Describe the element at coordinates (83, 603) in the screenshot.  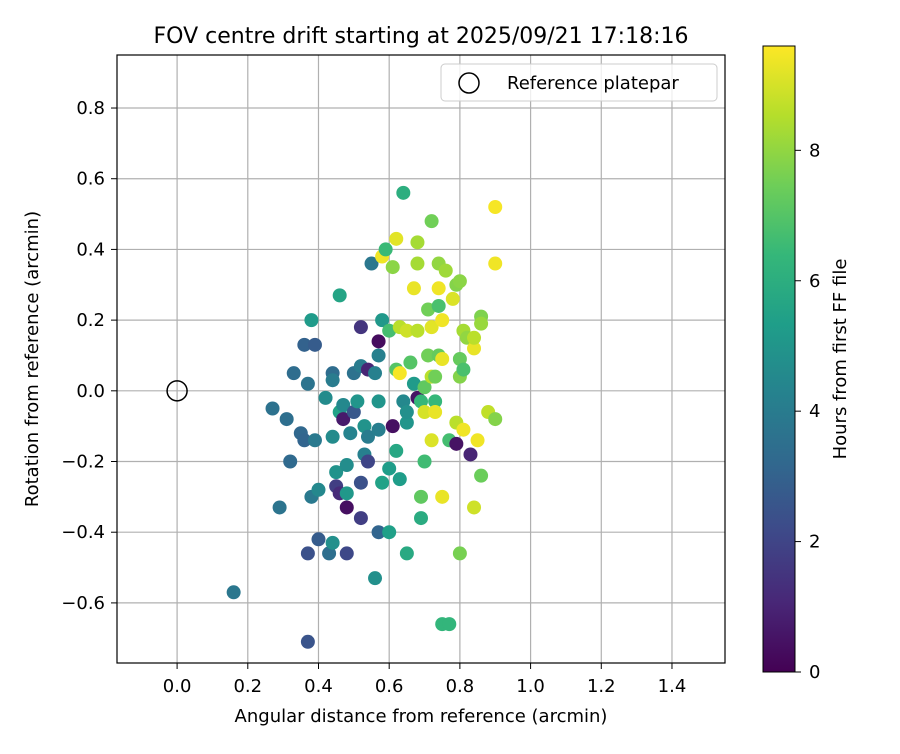
I see `y-tick-label: −0.6` at that location.